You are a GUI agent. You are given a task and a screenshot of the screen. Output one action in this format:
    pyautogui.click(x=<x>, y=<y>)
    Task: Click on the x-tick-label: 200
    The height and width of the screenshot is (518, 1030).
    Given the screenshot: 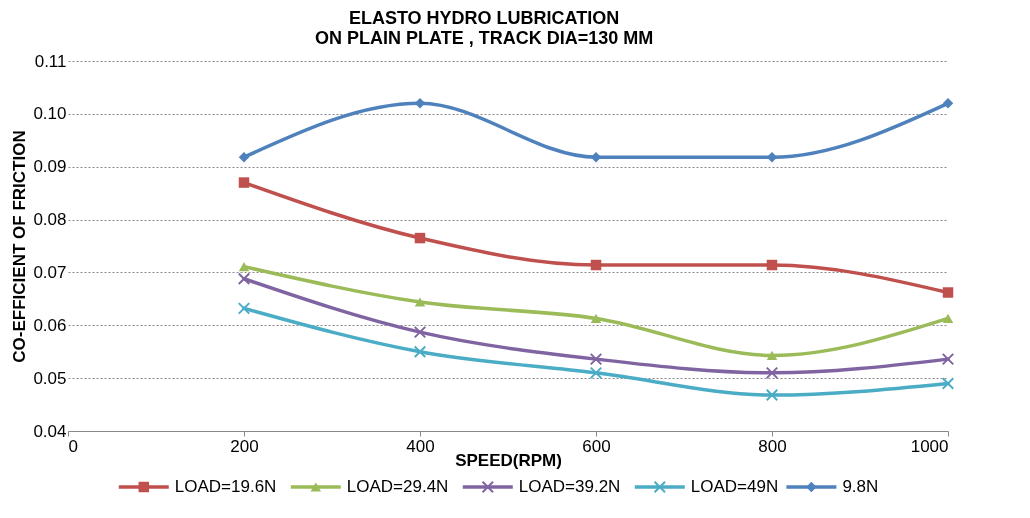 What is the action you would take?
    pyautogui.click(x=244, y=446)
    